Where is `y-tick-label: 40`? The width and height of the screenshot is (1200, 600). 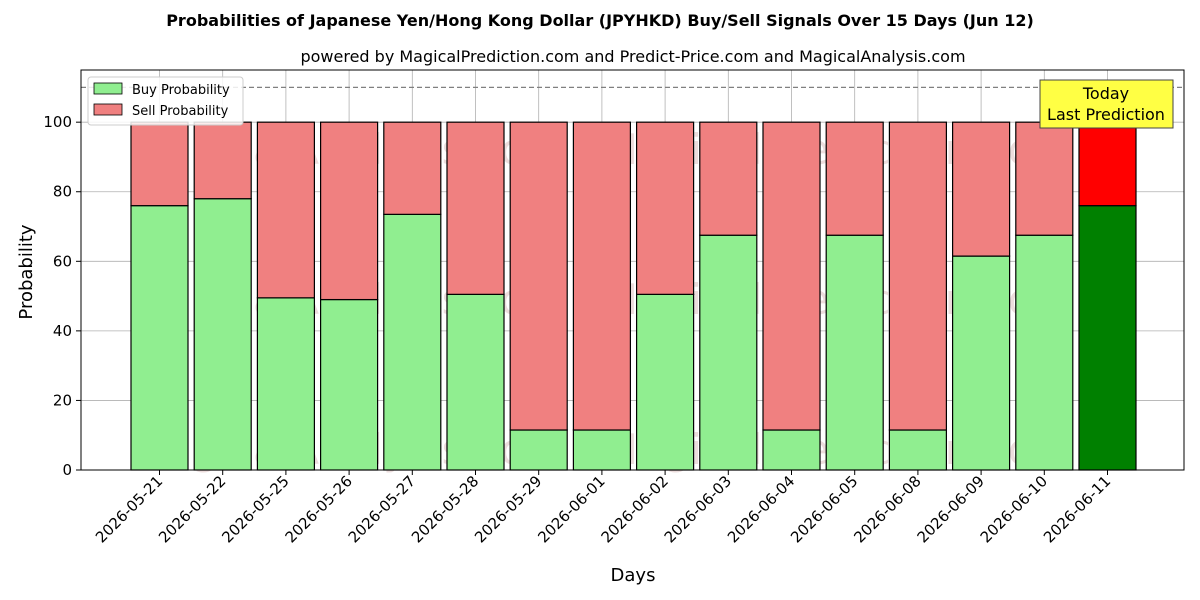
y-tick-label: 40 is located at coordinates (62, 331).